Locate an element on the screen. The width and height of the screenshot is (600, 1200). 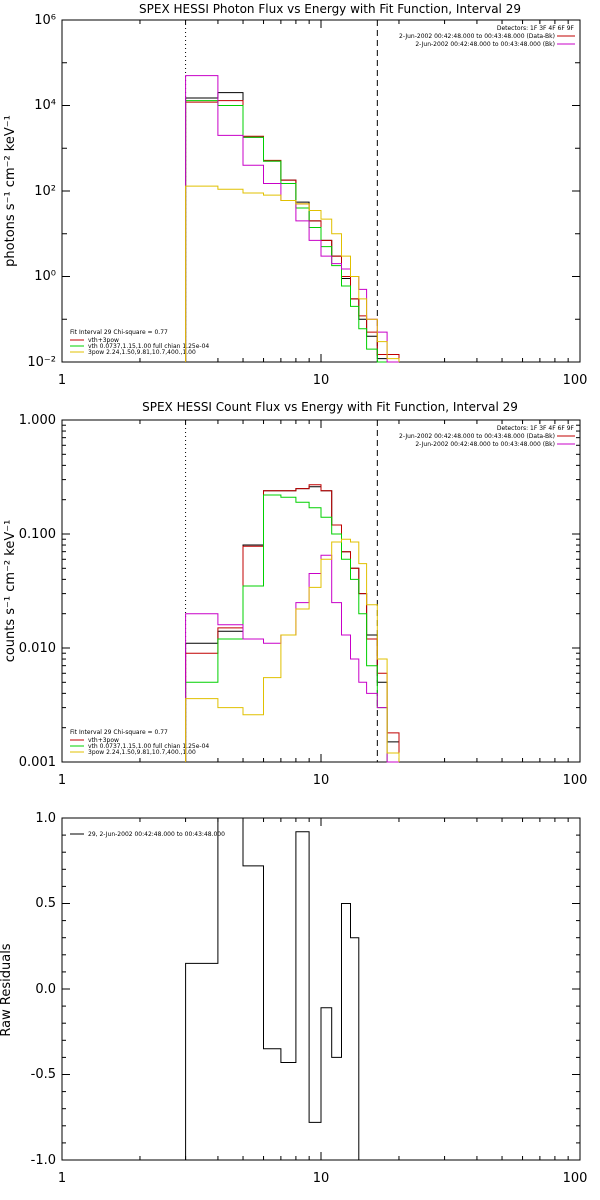
residuals-ytick-0: -1.0 is located at coordinates (43, 1160).